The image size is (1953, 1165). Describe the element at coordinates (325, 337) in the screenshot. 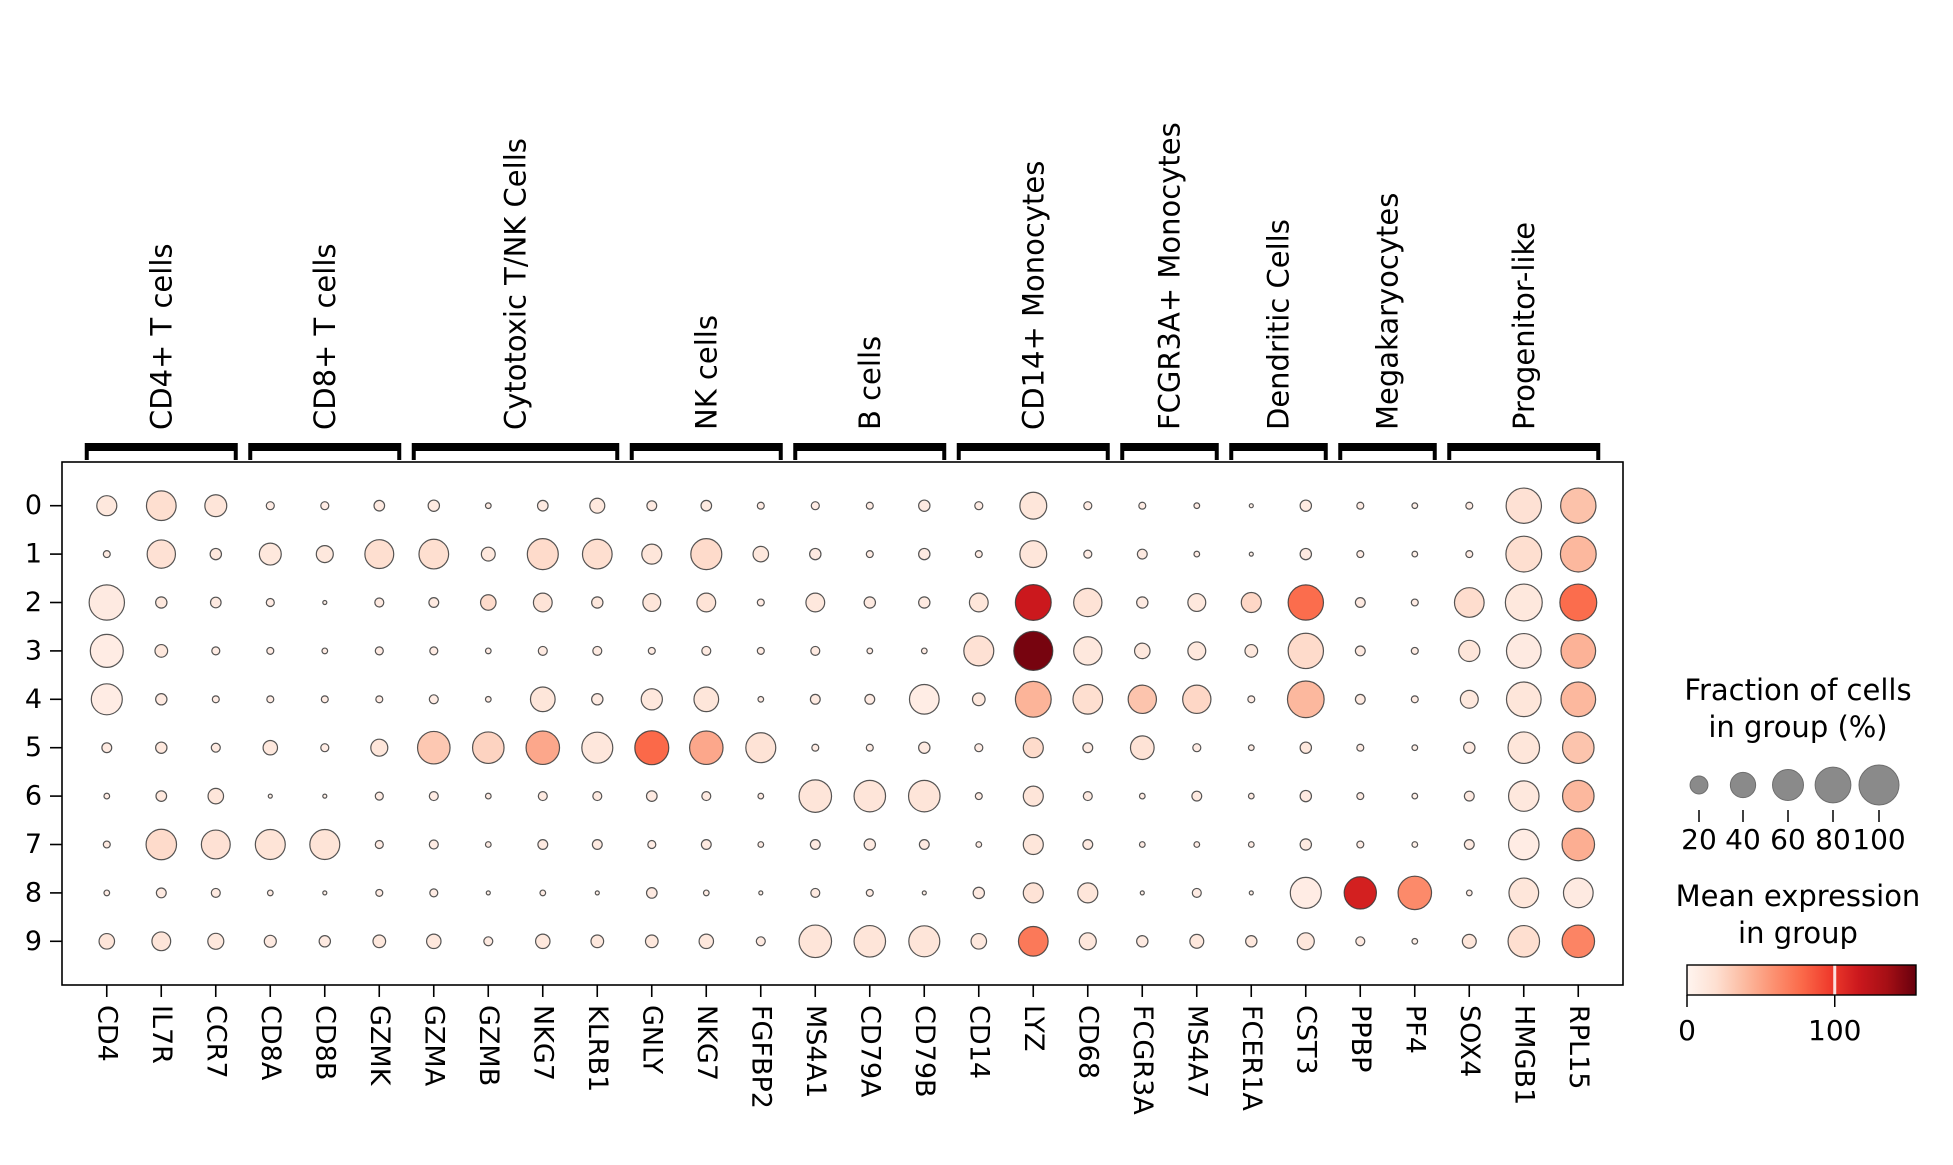

I see `group-label: CD8+ T cells` at that location.